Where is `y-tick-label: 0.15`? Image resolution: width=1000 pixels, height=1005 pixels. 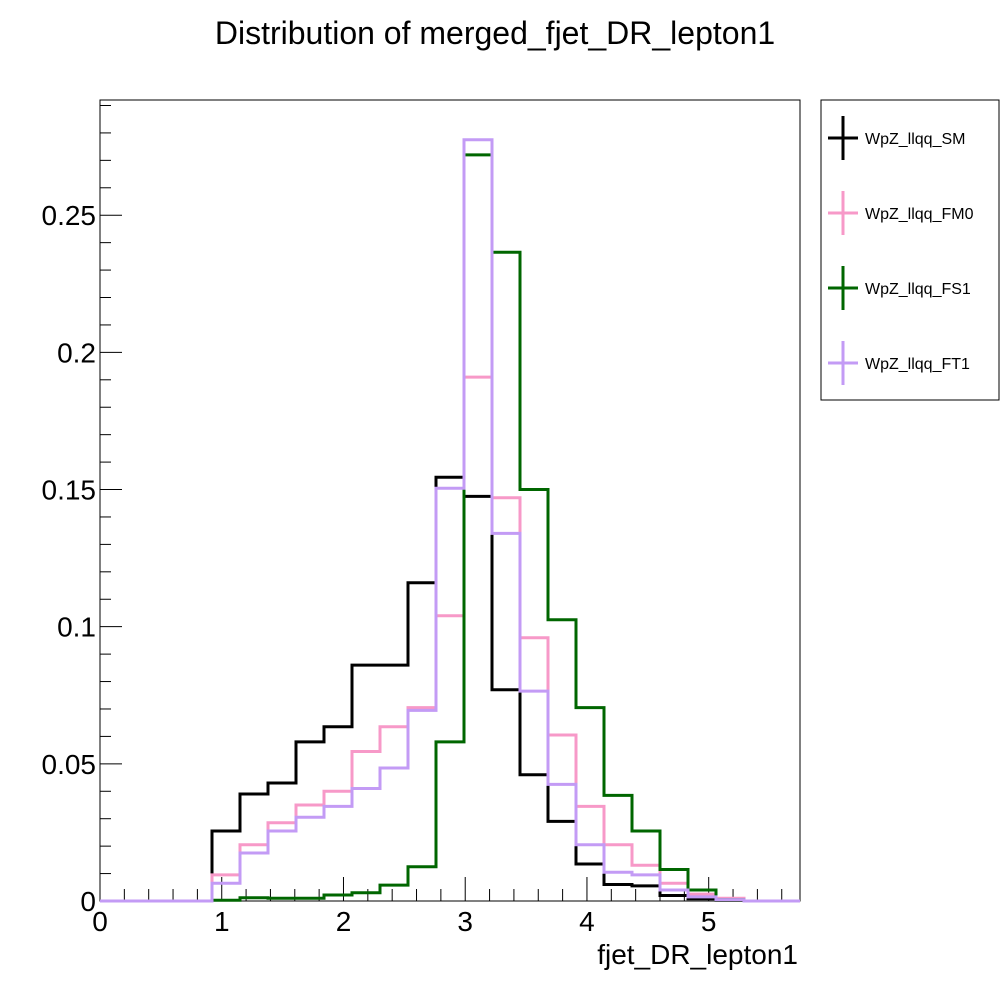 y-tick-label: 0.15 is located at coordinates (69, 490).